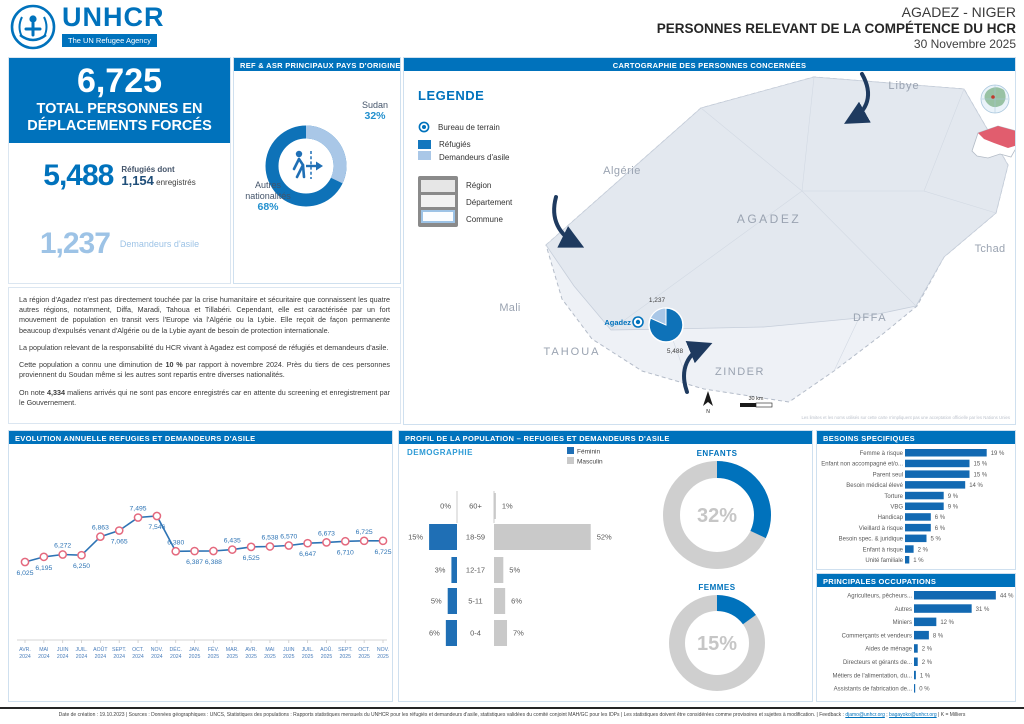 This screenshot has width=1024, height=724. Describe the element at coordinates (622, 171) in the screenshot. I see `place-label: Algérie` at that location.